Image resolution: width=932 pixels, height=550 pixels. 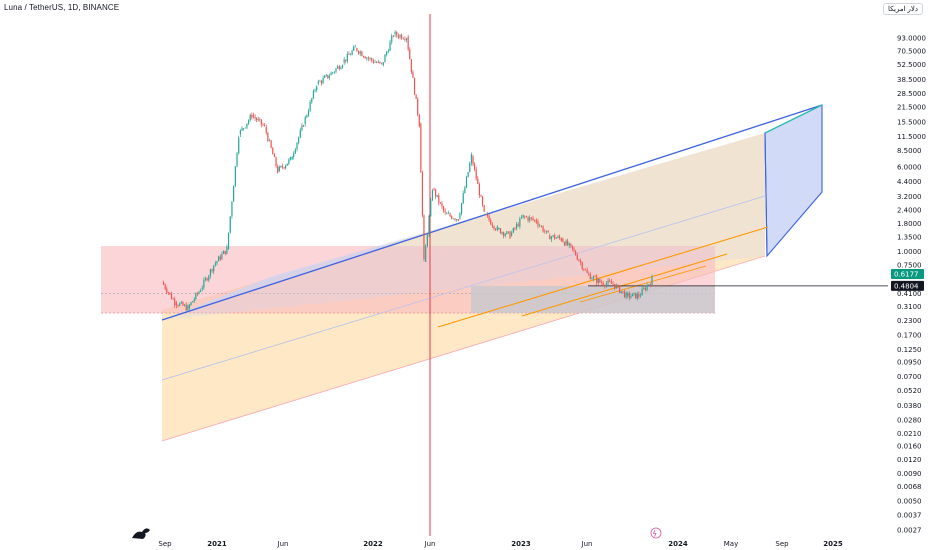 What do you see at coordinates (731, 544) in the screenshot?
I see `x-tick-label: May` at bounding box center [731, 544].